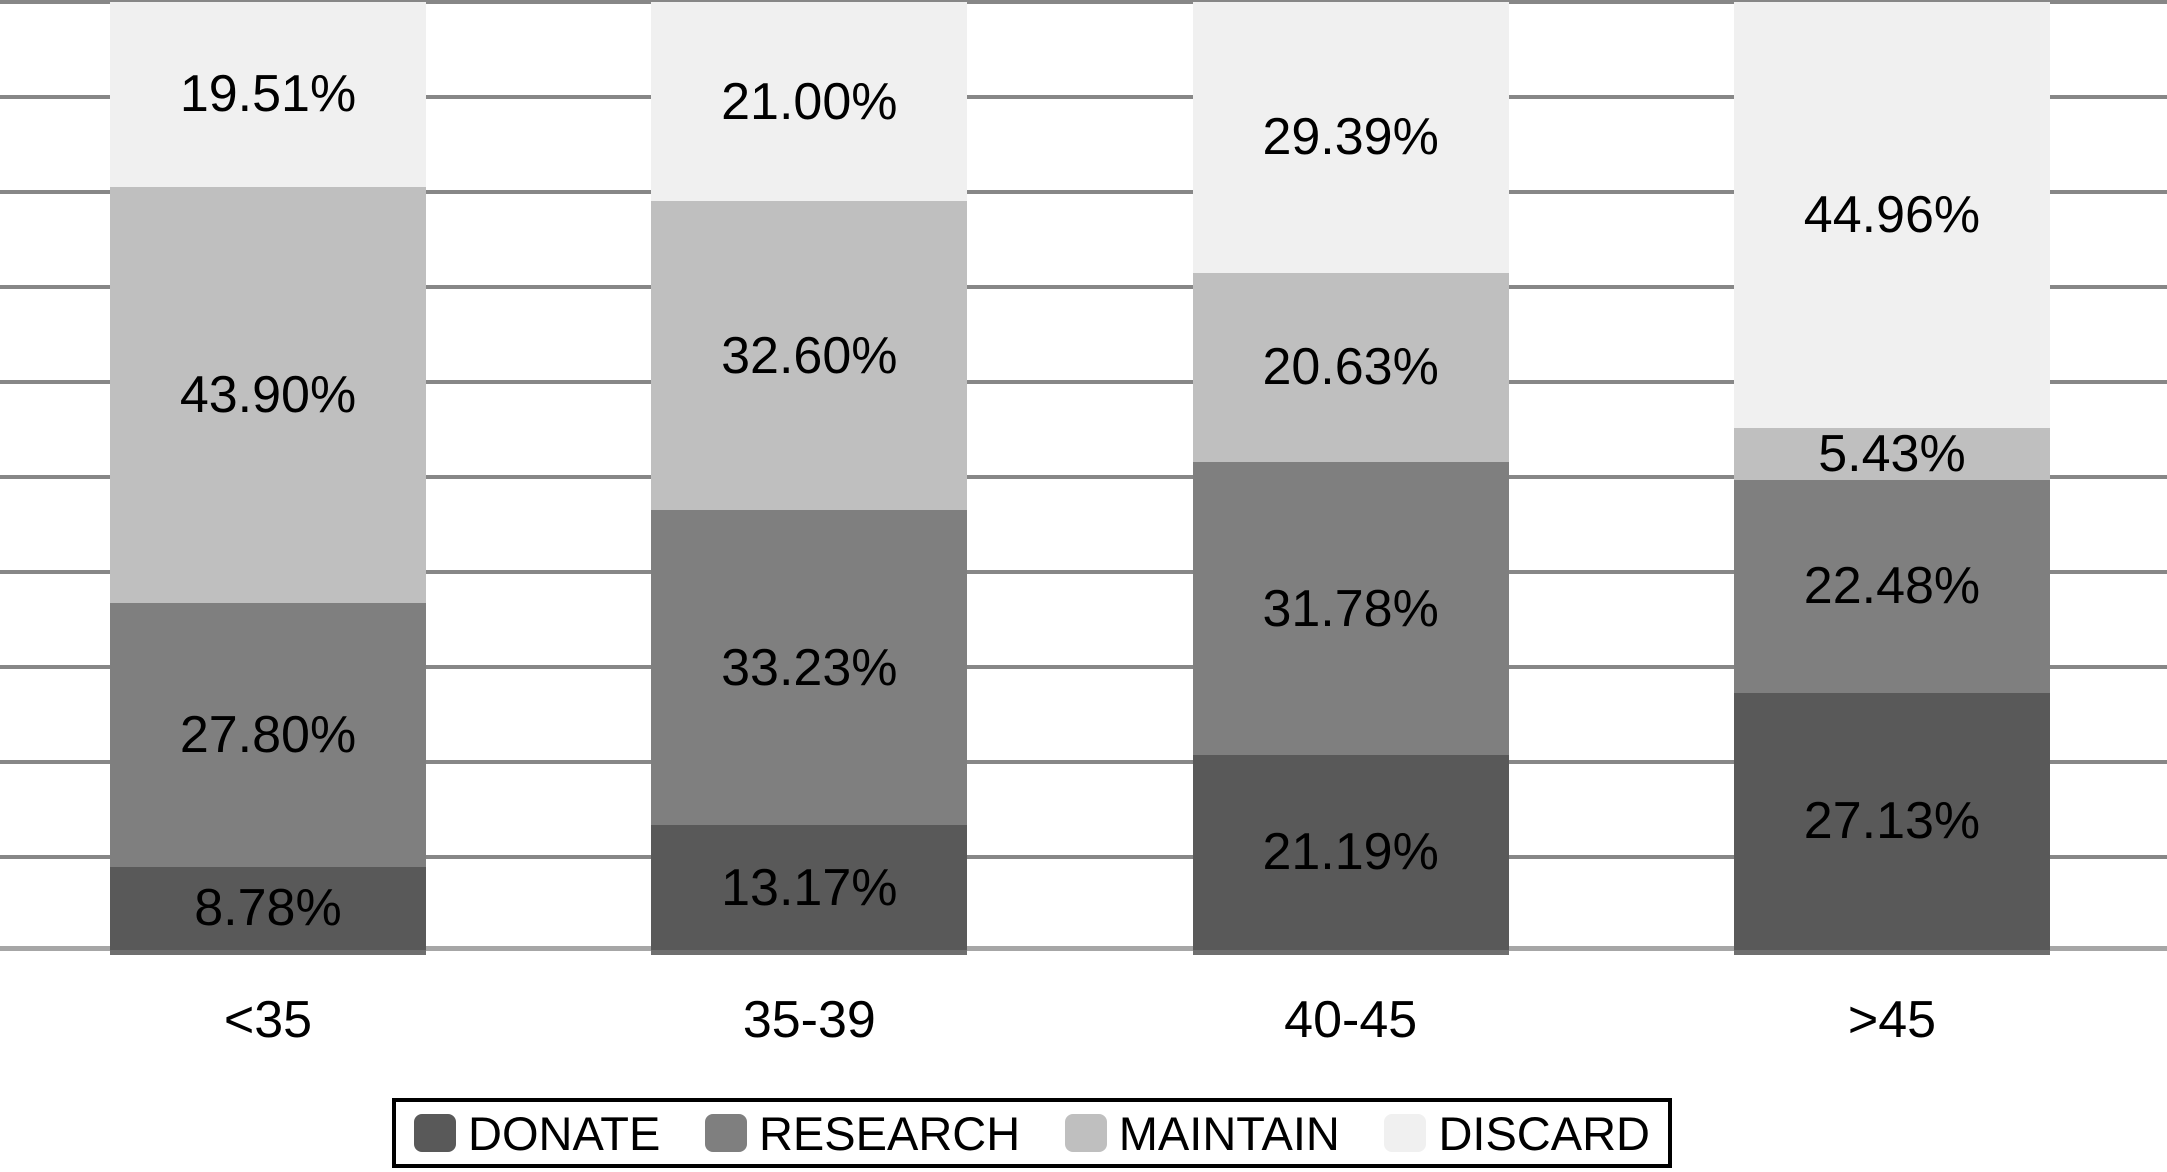 The height and width of the screenshot is (1172, 2167). I want to click on bar-column: 29.39% 20.63% 31.78% 21.19%, so click(1350, 478).